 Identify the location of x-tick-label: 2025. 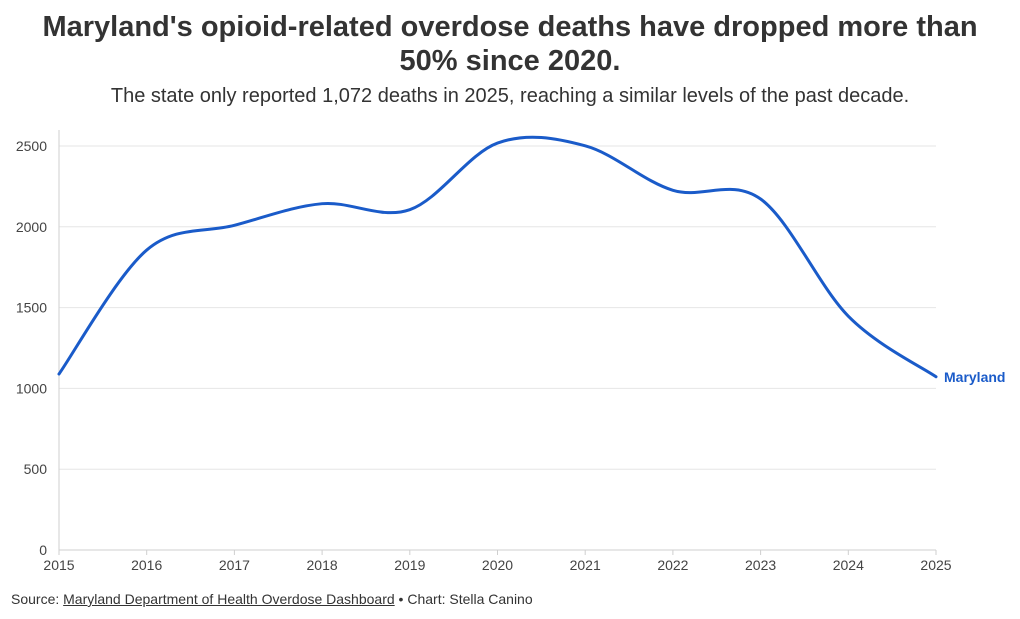
(935, 565).